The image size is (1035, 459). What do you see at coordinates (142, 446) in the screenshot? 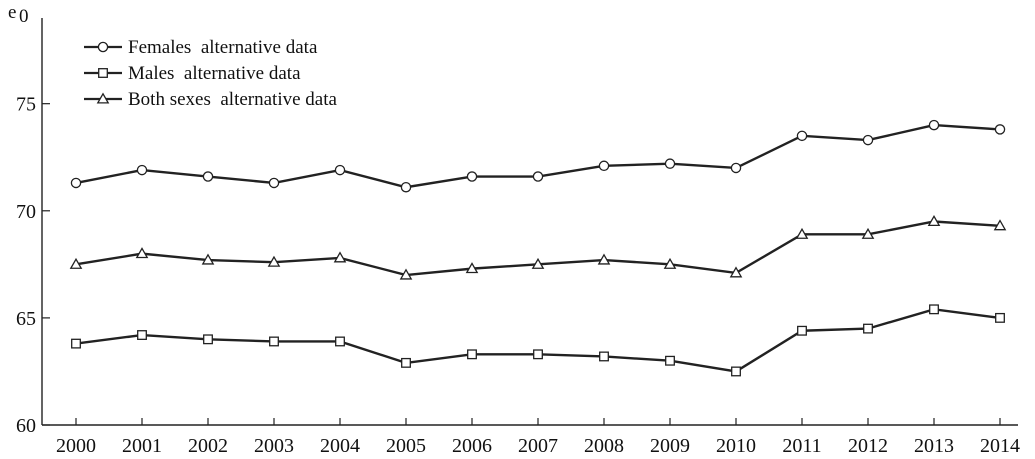
I see `x-tick-label: 2001` at bounding box center [142, 446].